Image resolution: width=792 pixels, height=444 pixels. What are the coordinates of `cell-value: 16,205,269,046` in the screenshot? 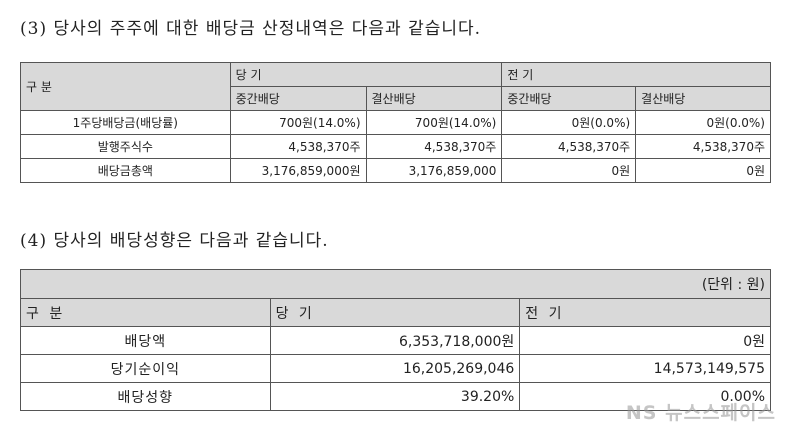 It's located at (395, 368).